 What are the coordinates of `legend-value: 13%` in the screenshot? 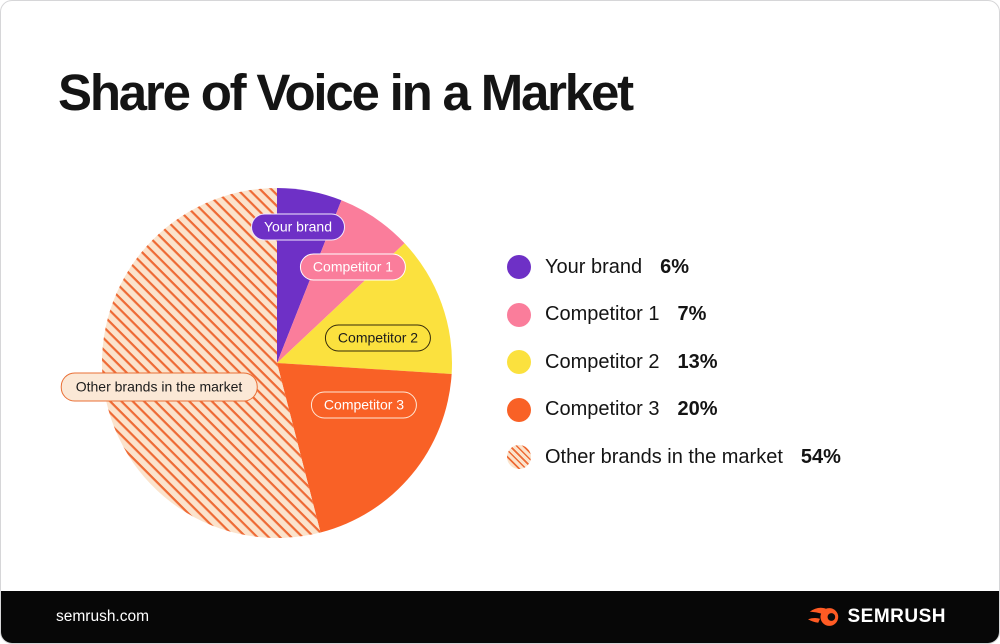 It's located at (697, 361).